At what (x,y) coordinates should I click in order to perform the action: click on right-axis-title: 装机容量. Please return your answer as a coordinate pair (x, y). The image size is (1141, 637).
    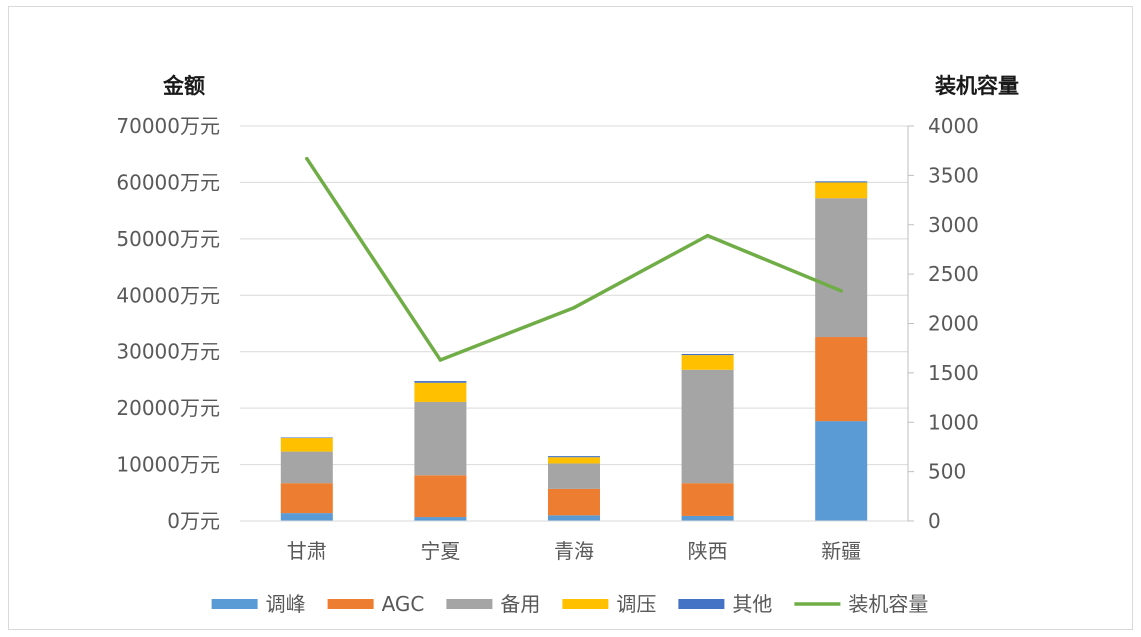
    Looking at the image, I should click on (977, 86).